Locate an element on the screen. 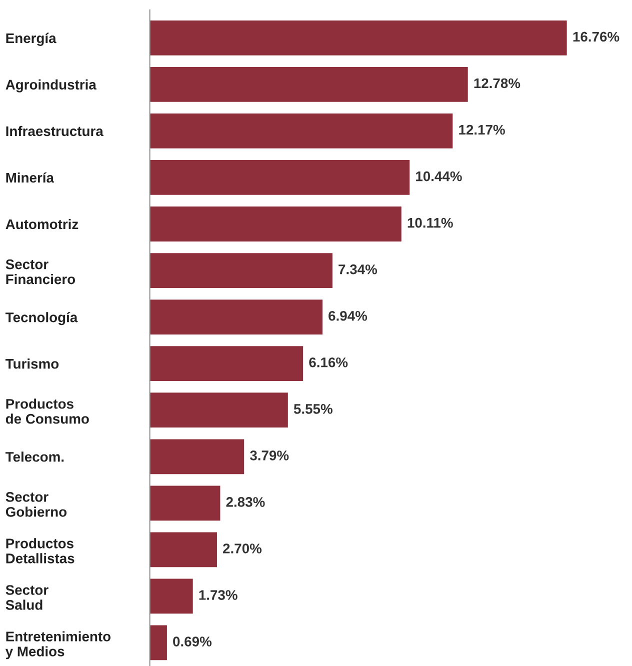 Image resolution: width=632 pixels, height=666 pixels. data-label: 10.11% is located at coordinates (430, 223).